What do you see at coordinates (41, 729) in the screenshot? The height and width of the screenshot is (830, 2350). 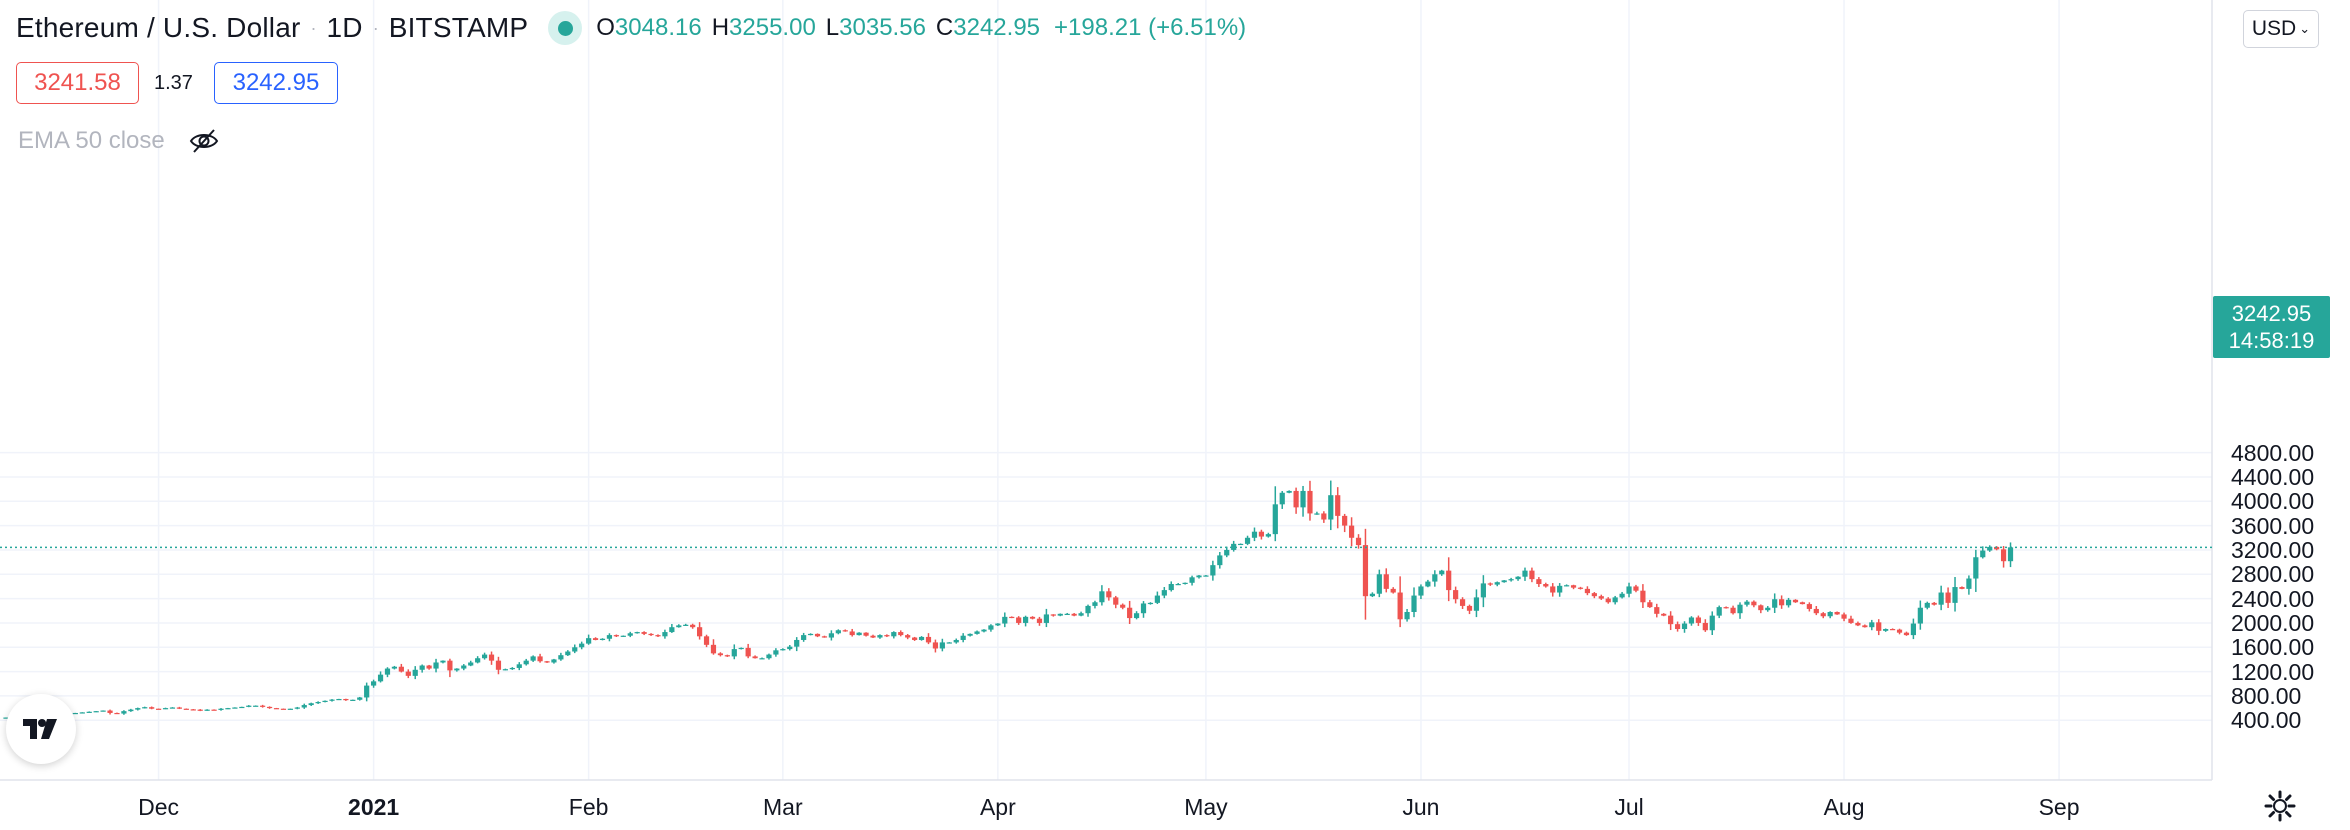 I see `tradingview-logo-icon` at bounding box center [41, 729].